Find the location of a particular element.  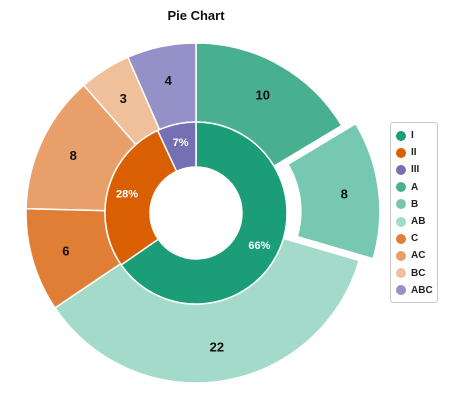

legend-label: AC is located at coordinates (418, 256).